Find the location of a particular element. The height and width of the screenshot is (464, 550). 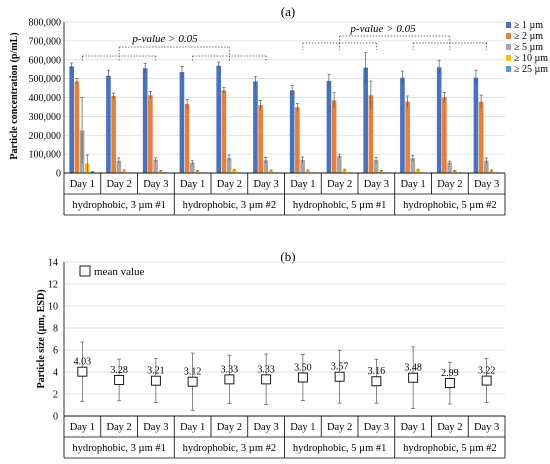

panel-a-significance-brackets is located at coordinates (284, 48).